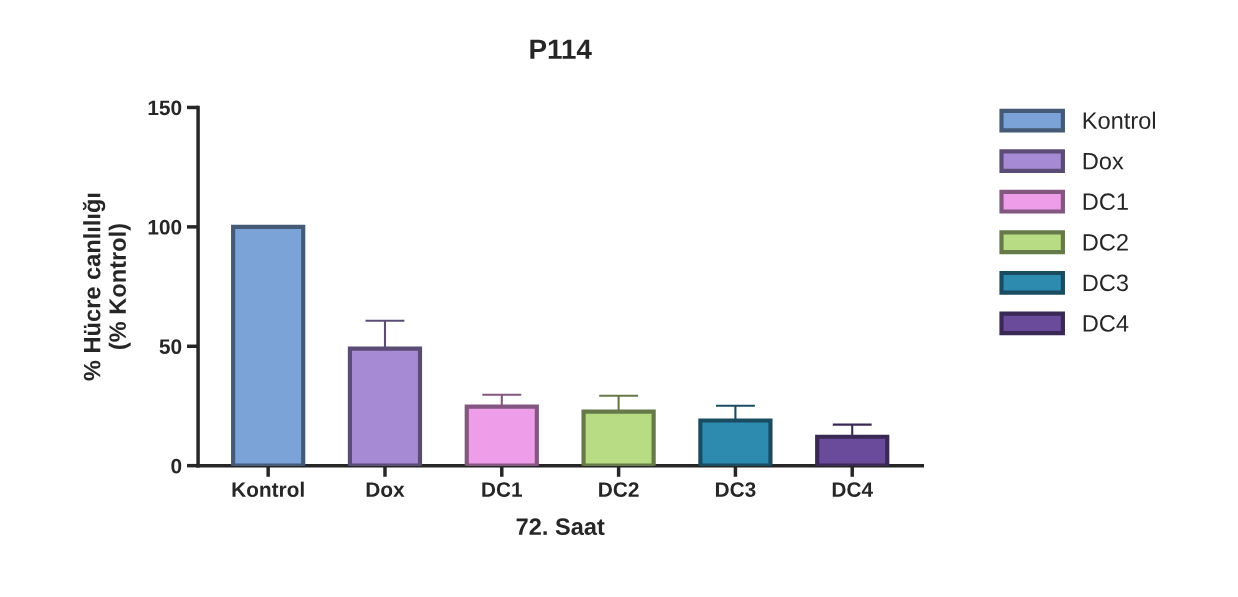  What do you see at coordinates (1105, 242) in the screenshot?
I see `legend-label: DC2` at bounding box center [1105, 242].